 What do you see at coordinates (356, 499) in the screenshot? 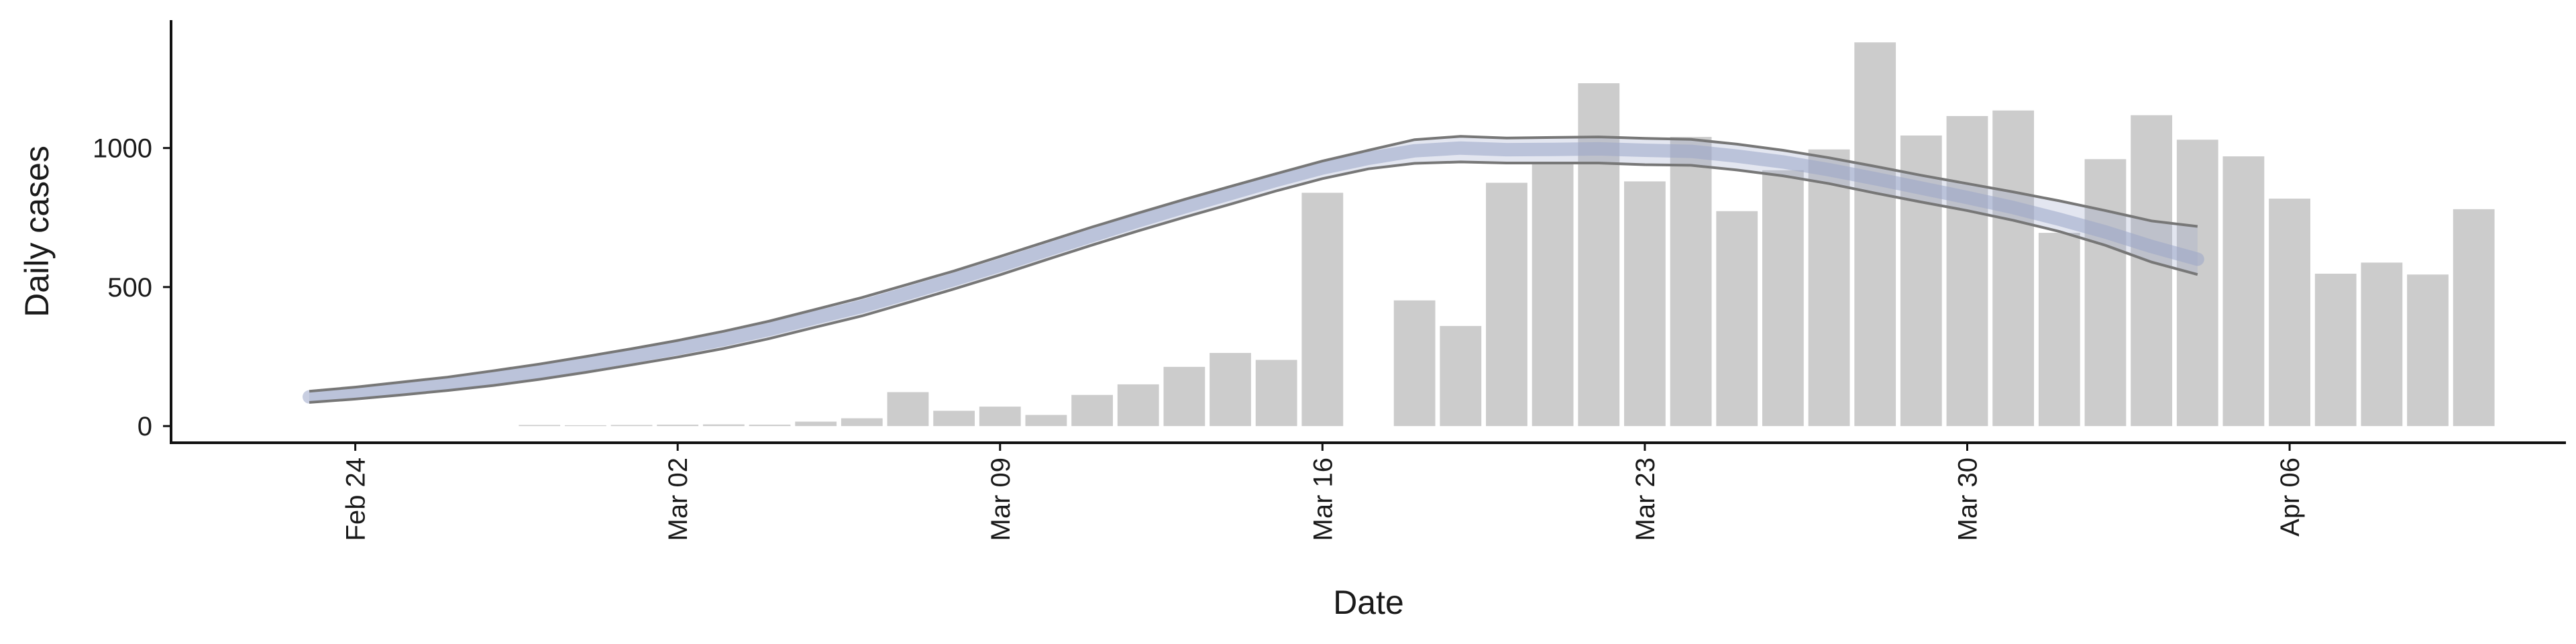
I see `x-tick-label: Feb 24` at bounding box center [356, 499].